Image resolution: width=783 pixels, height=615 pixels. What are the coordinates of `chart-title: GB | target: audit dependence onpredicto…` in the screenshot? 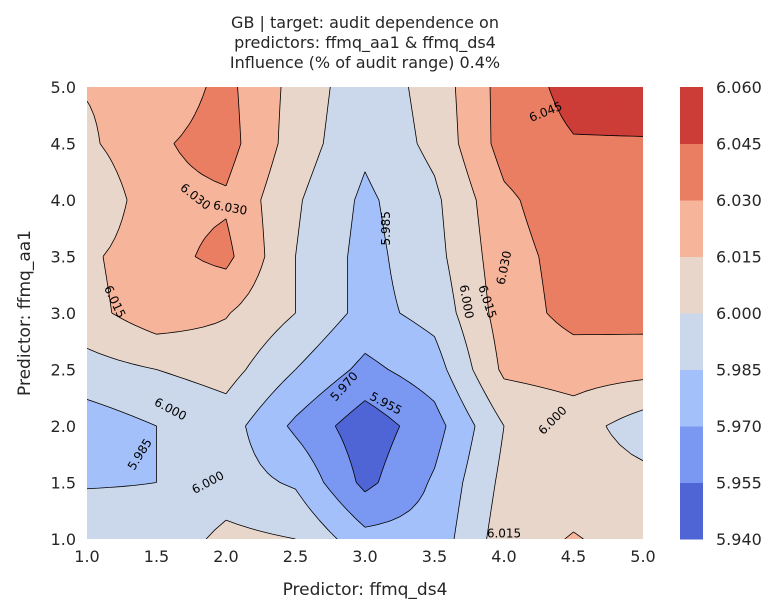 It's located at (365, 42).